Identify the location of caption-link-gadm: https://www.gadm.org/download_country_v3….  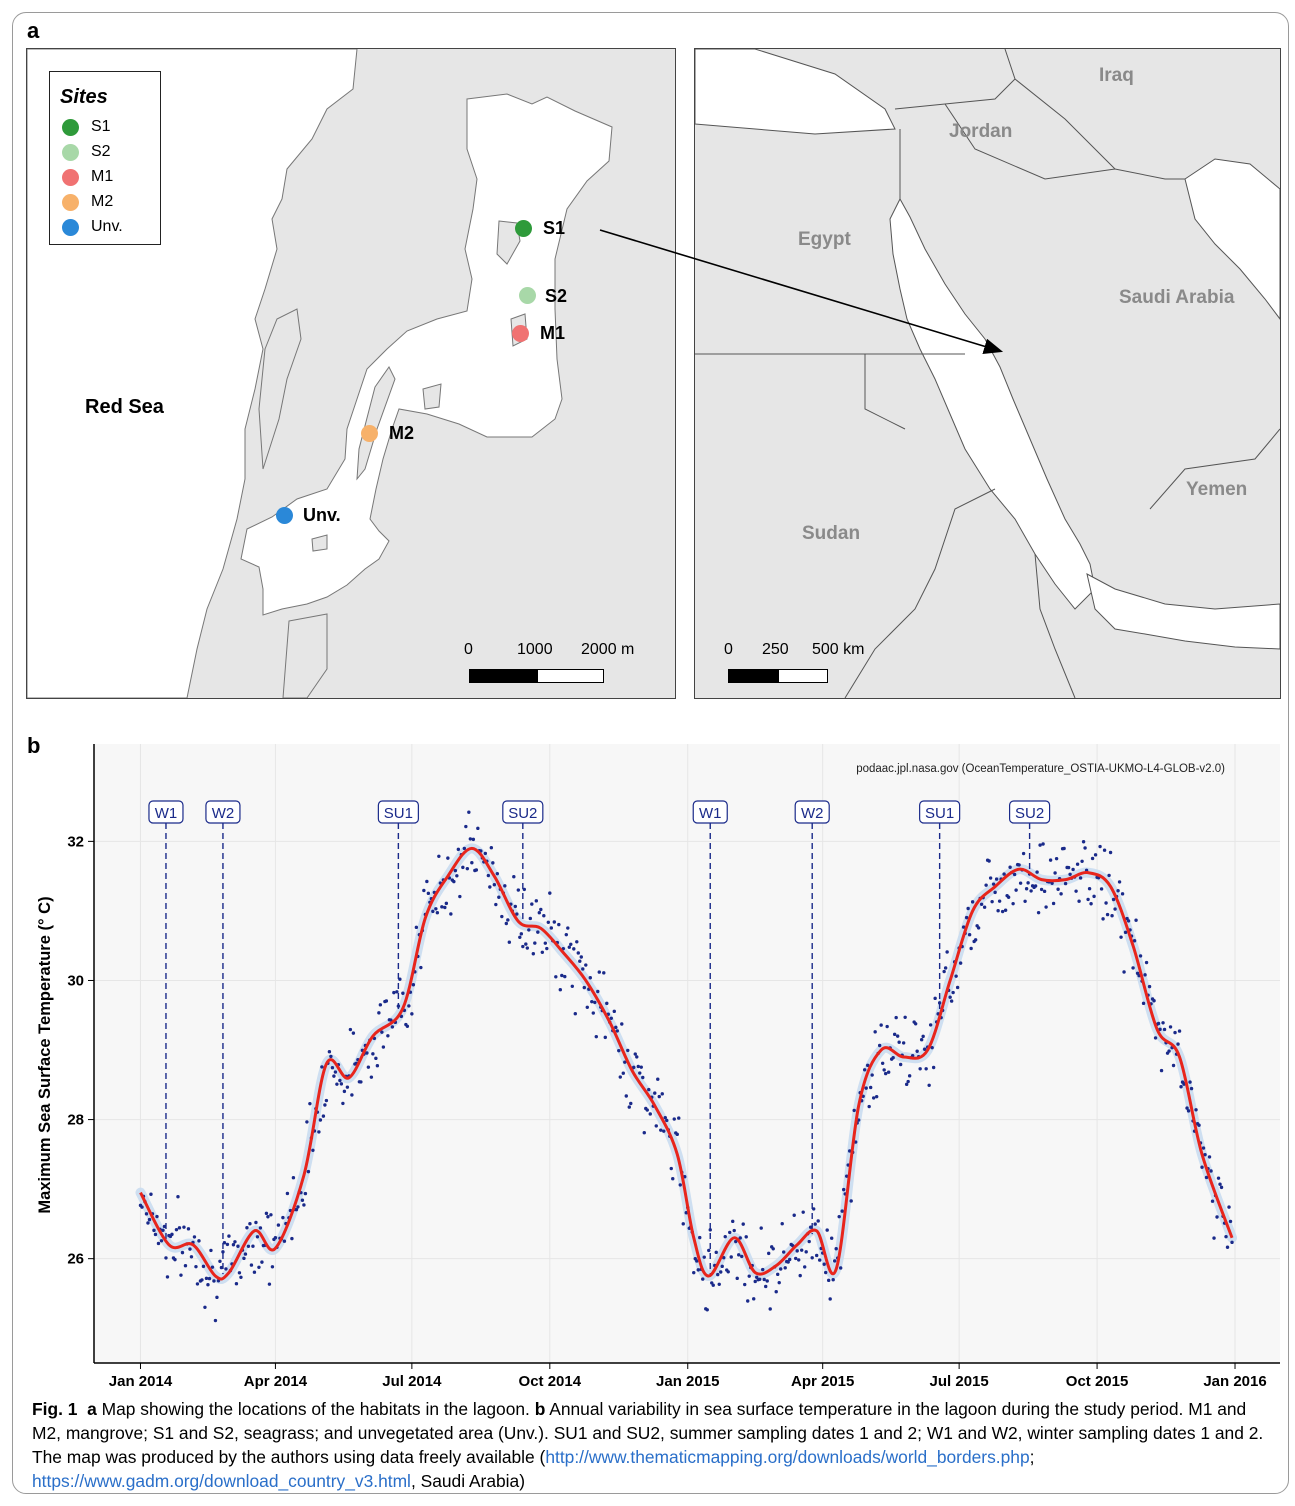
(221, 1481).